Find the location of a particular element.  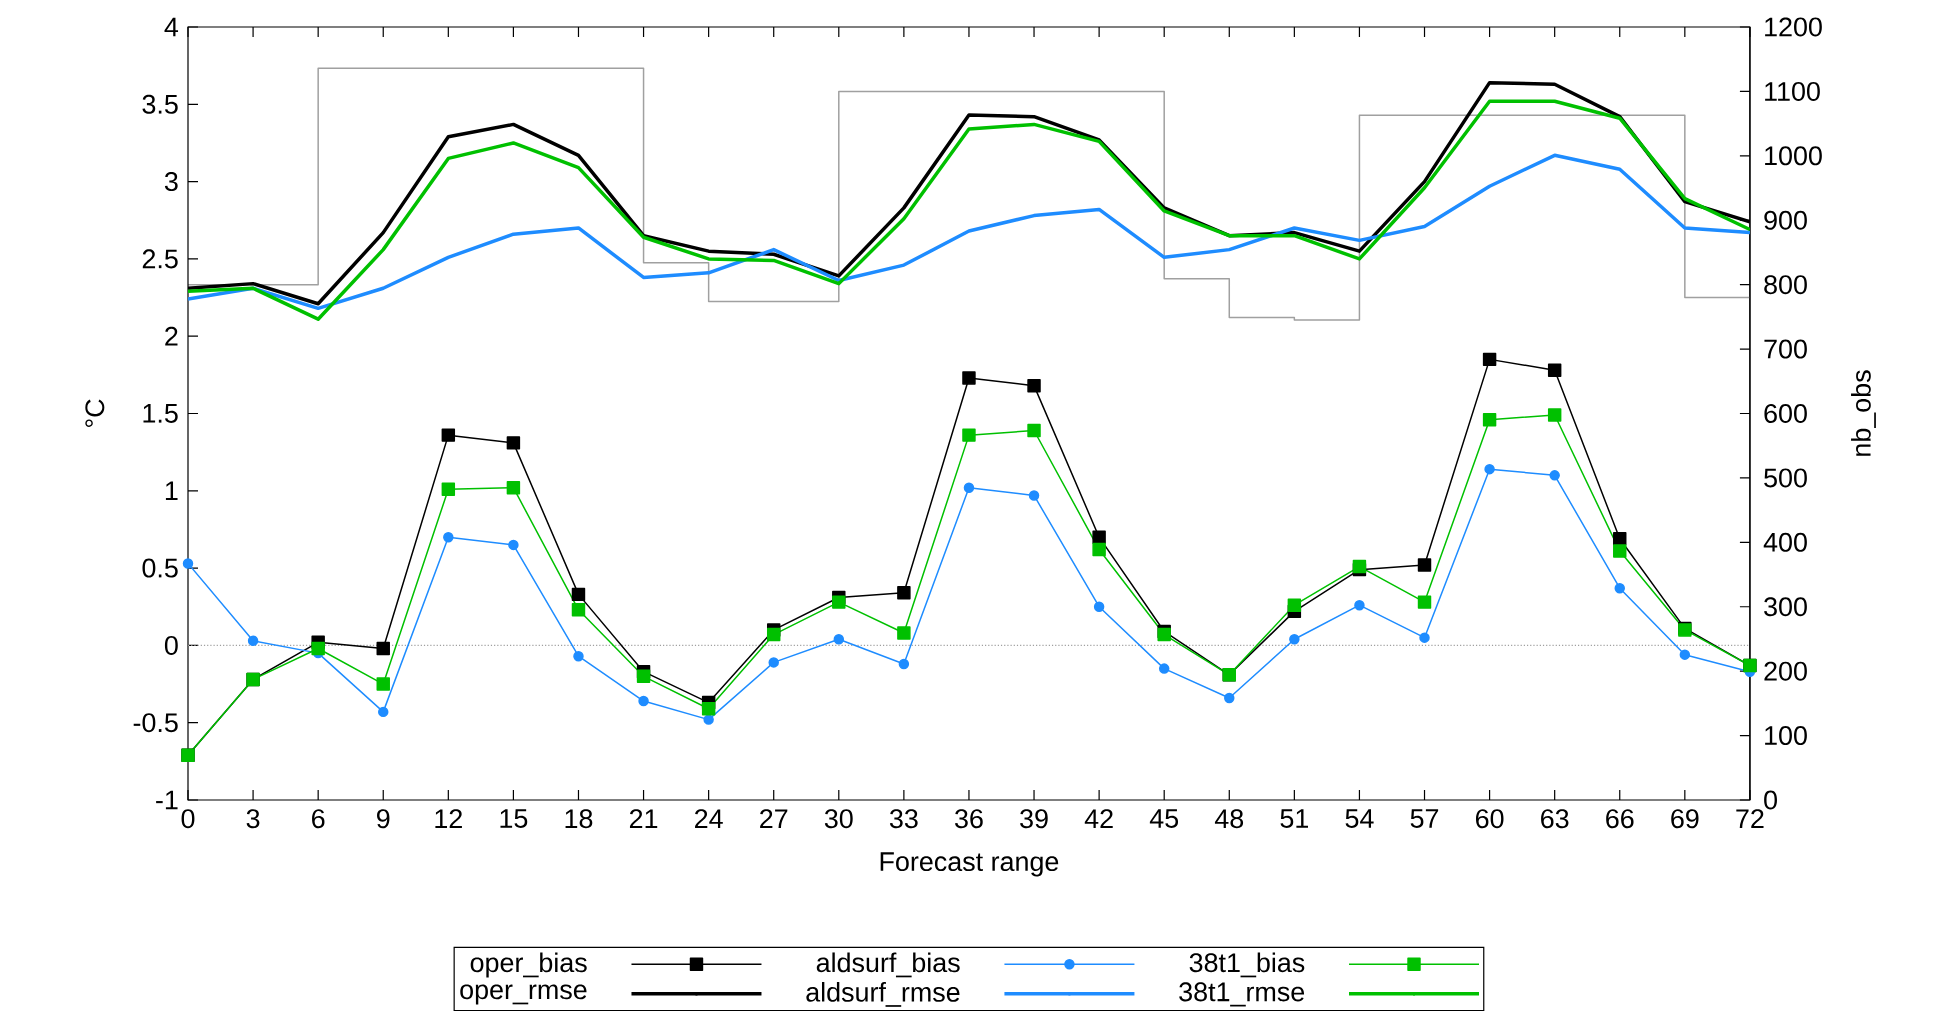

y-tick-label: 0.5 is located at coordinates (160, 568).